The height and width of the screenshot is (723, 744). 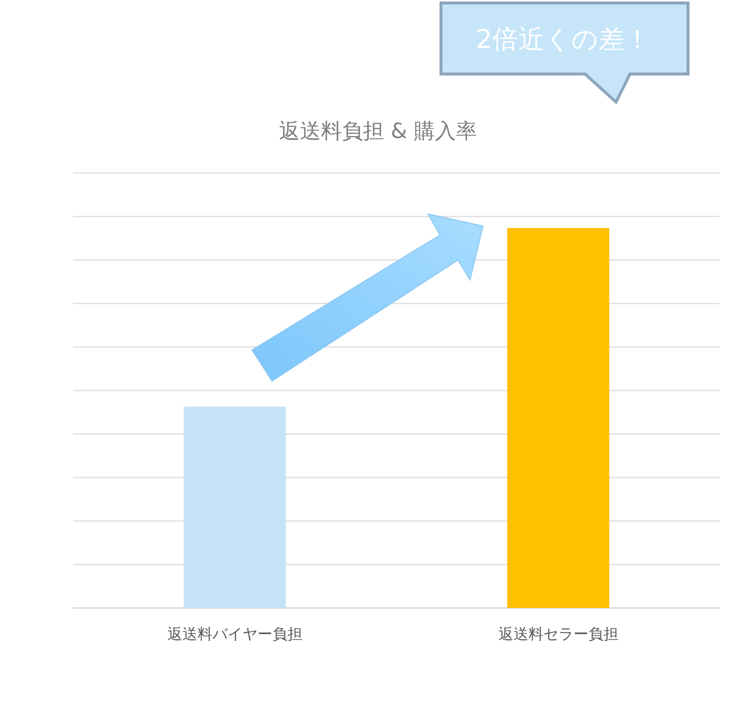 What do you see at coordinates (234, 634) in the screenshot?
I see `x-tick-label: 返送料バイヤー負担` at bounding box center [234, 634].